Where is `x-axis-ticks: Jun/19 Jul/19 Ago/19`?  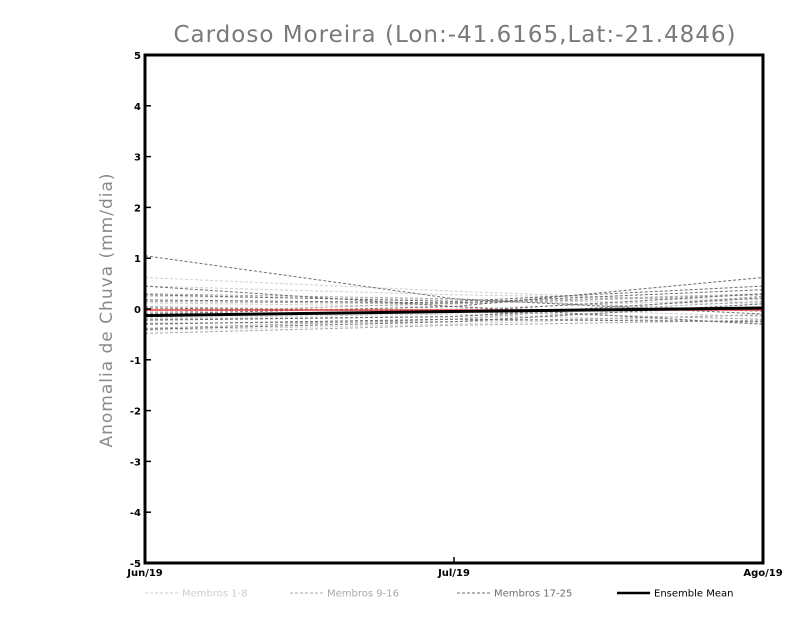
x-axis-ticks: Jun/19 Jul/19 Ago/19 is located at coordinates (454, 568).